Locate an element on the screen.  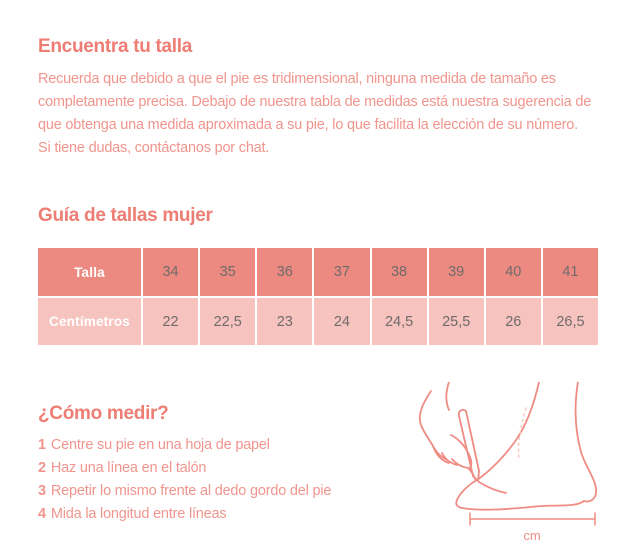
measure-step: 1 Centre su pie en una hoja de papel is located at coordinates (184, 445).